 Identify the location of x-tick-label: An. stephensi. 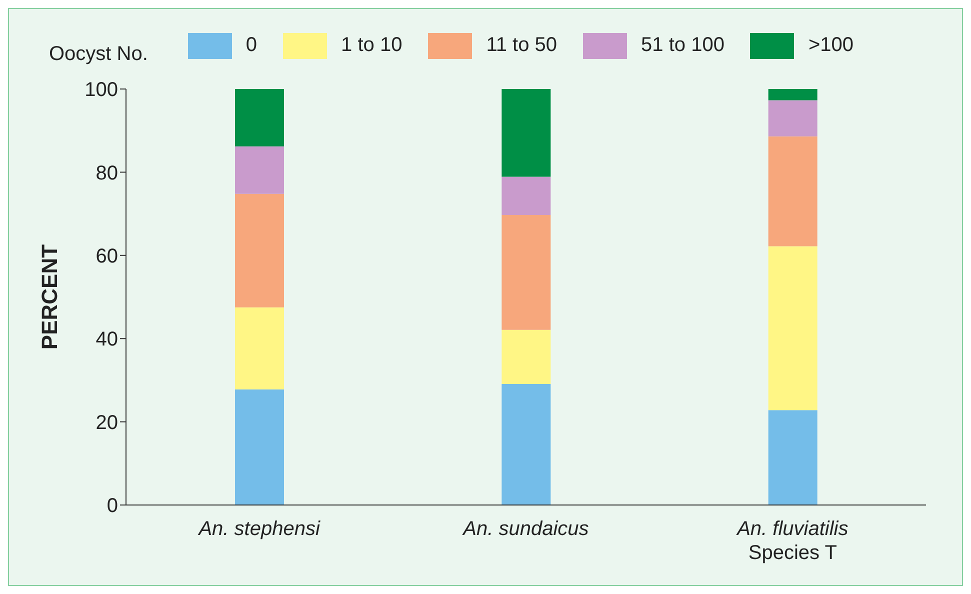
(259, 529).